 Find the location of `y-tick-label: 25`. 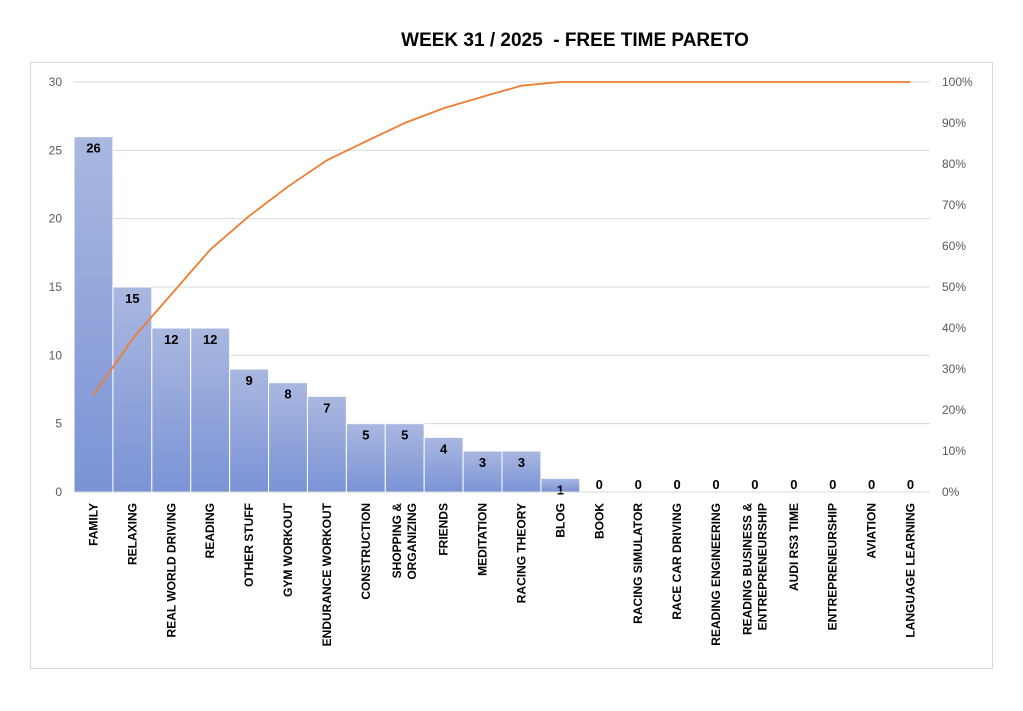

y-tick-label: 25 is located at coordinates (56, 150).